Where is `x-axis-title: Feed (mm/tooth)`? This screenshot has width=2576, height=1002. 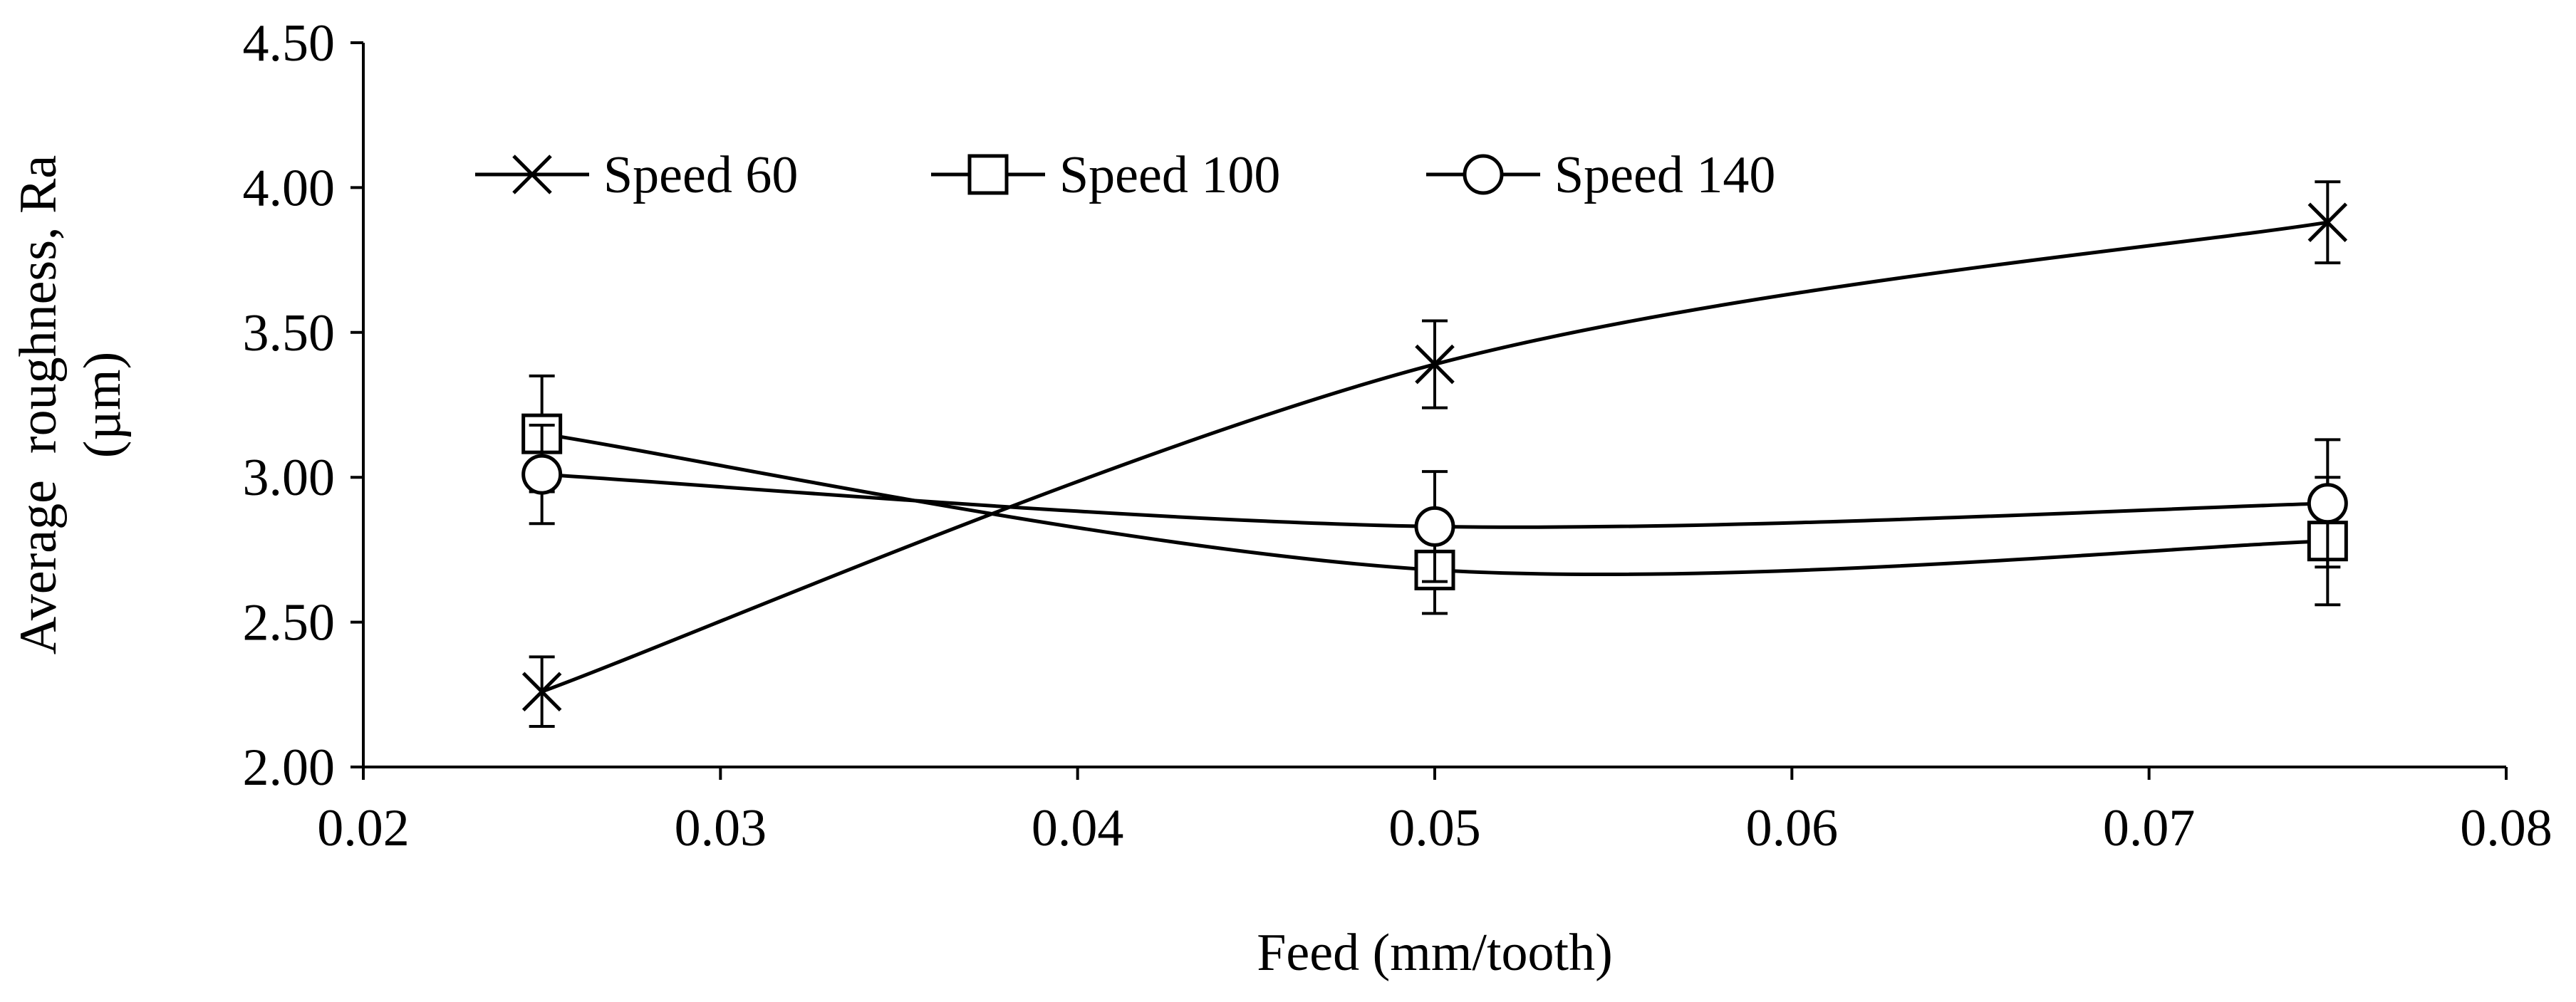
x-axis-title: Feed (mm/tooth) is located at coordinates (1434, 953).